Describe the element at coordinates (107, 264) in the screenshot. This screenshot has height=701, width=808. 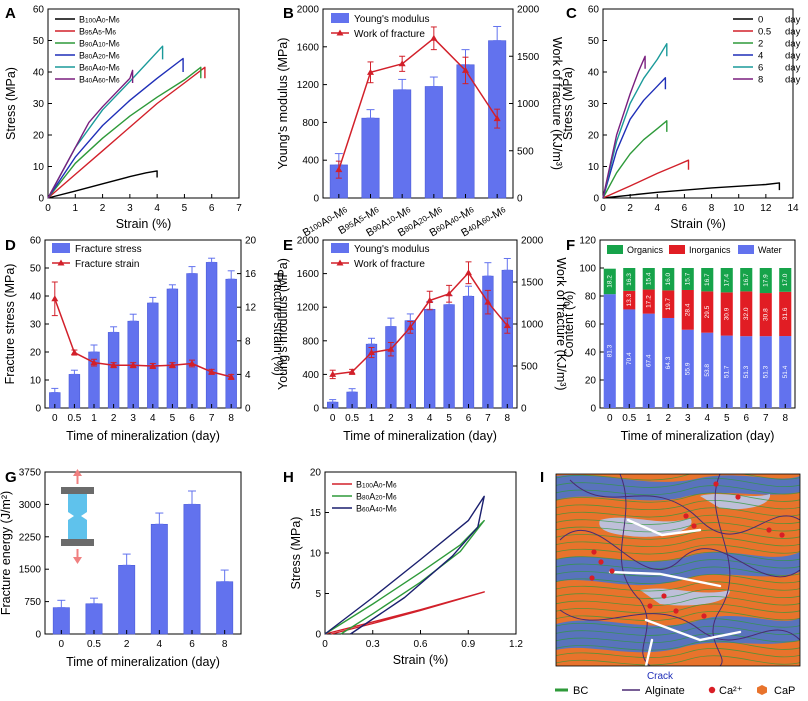
I see `legend-label: Fracture strain` at that location.